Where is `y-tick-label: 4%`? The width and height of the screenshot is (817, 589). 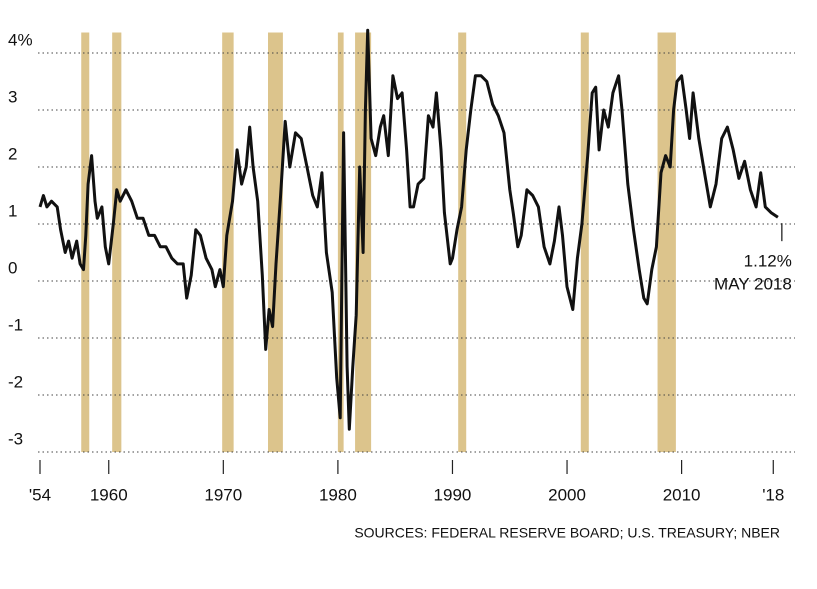
y-tick-label: 4% is located at coordinates (20, 39).